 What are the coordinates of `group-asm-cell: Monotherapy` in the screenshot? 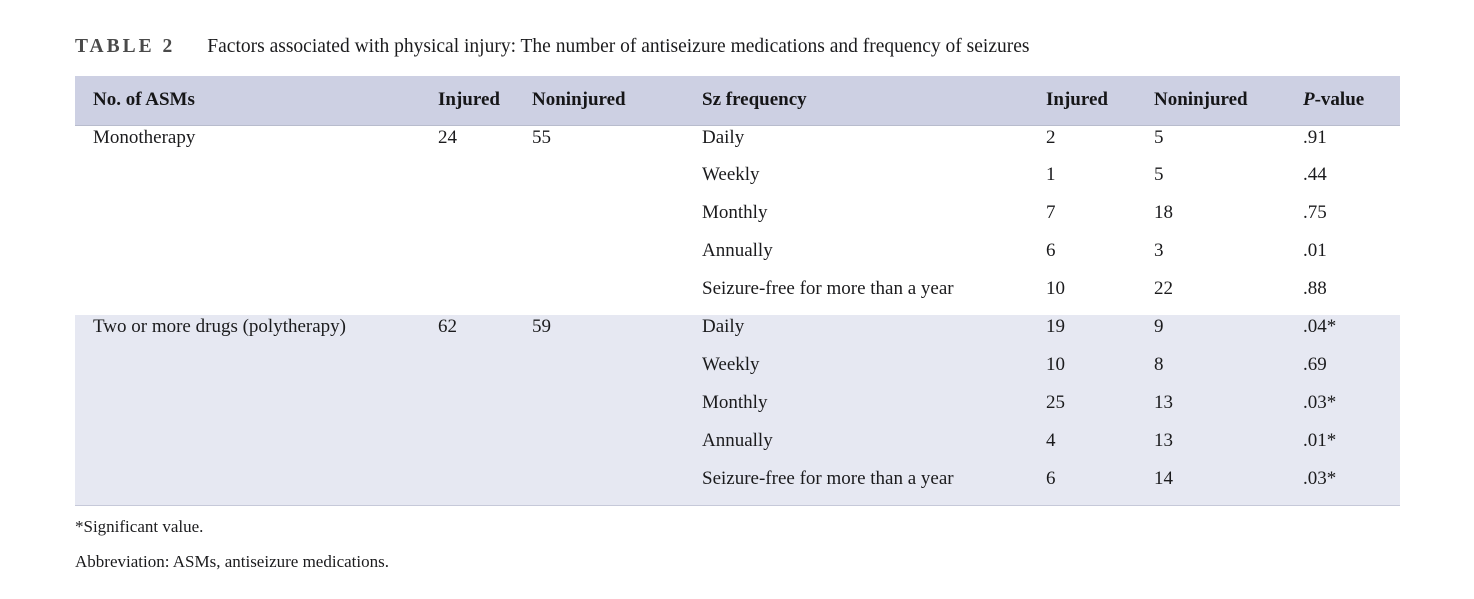 It's located at (256, 220).